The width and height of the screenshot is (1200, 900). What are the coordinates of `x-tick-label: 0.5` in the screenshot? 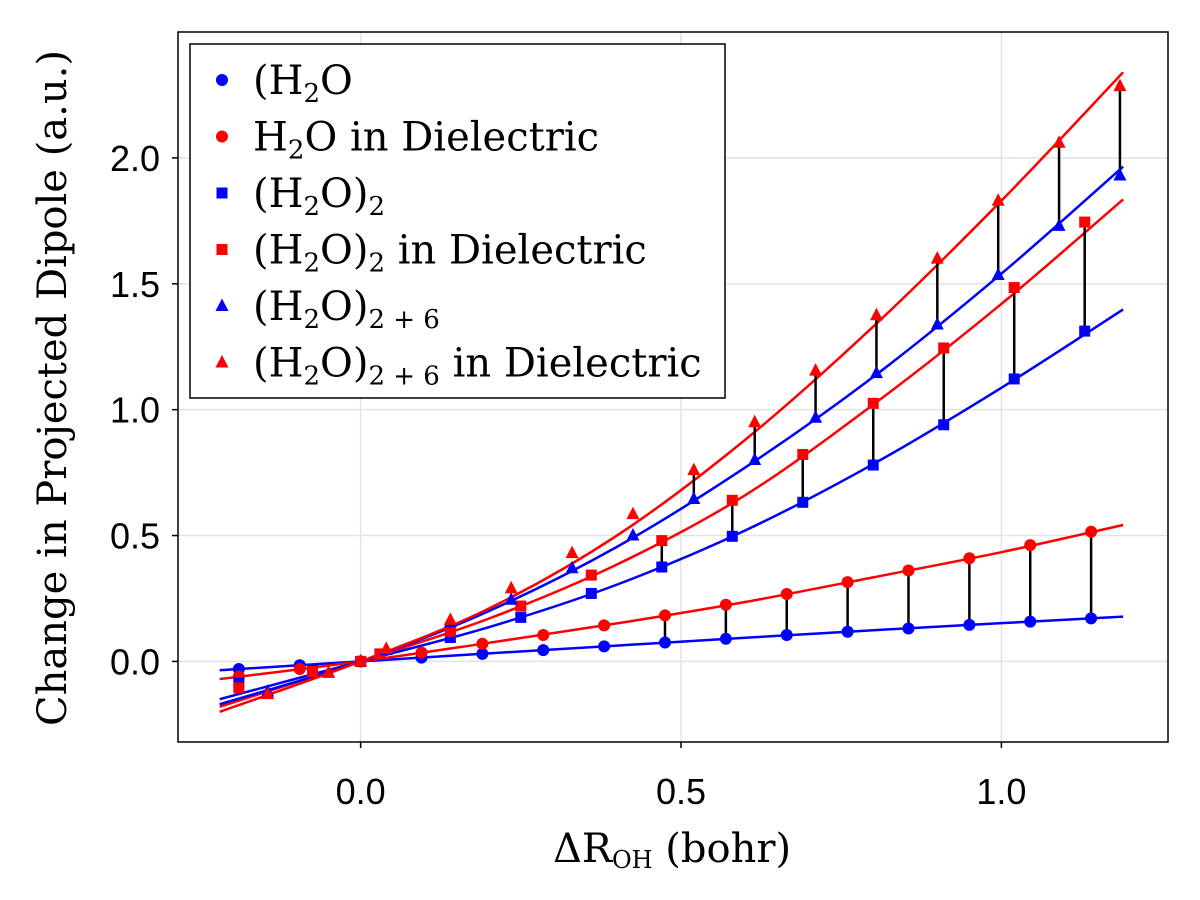 It's located at (681, 791).